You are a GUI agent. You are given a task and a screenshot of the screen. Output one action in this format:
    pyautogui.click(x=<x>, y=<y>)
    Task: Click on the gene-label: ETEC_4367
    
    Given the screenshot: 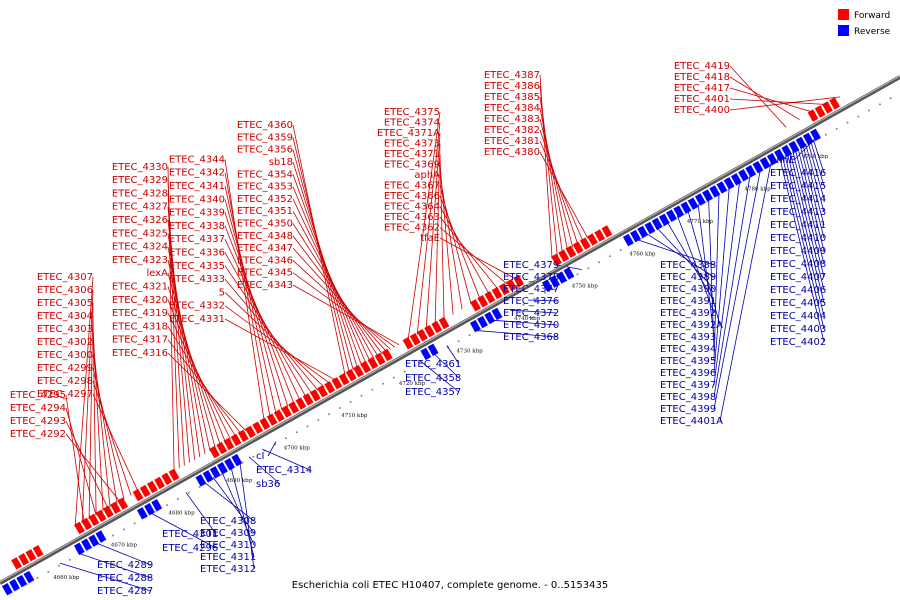 What is the action you would take?
    pyautogui.click(x=412, y=186)
    